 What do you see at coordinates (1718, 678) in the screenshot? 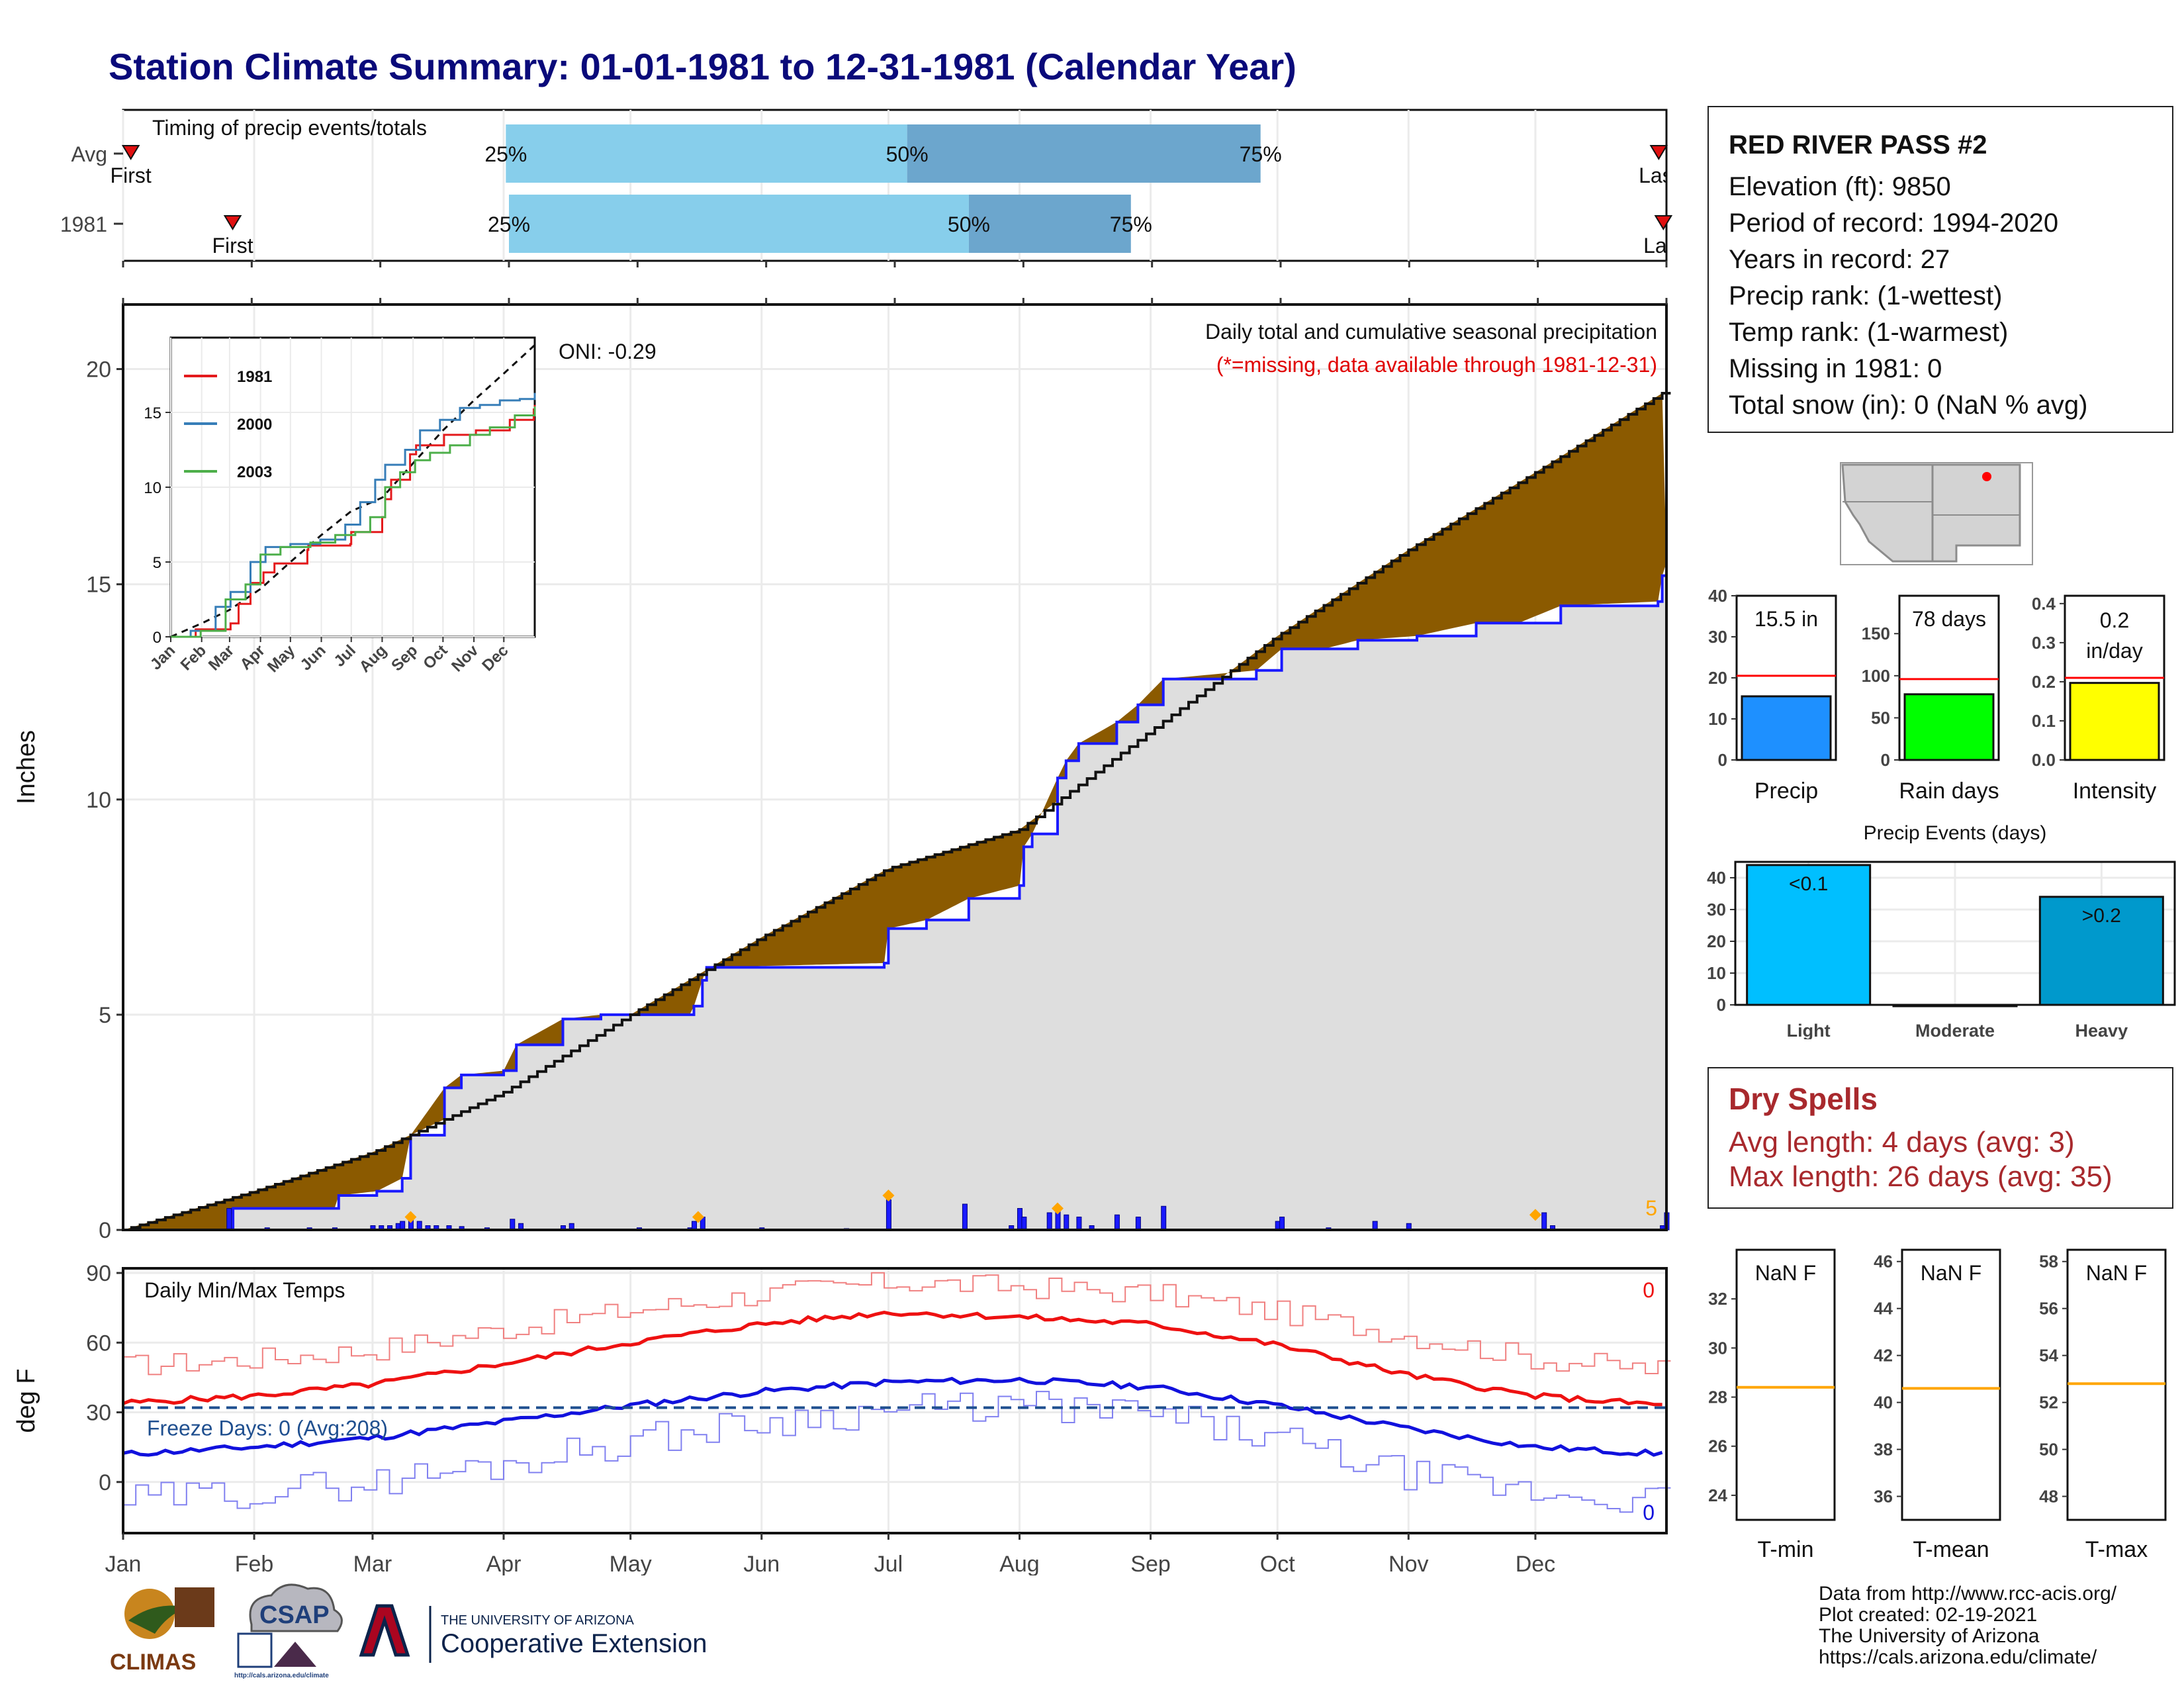
I see `summary-y-tick-label: 20` at bounding box center [1718, 678].